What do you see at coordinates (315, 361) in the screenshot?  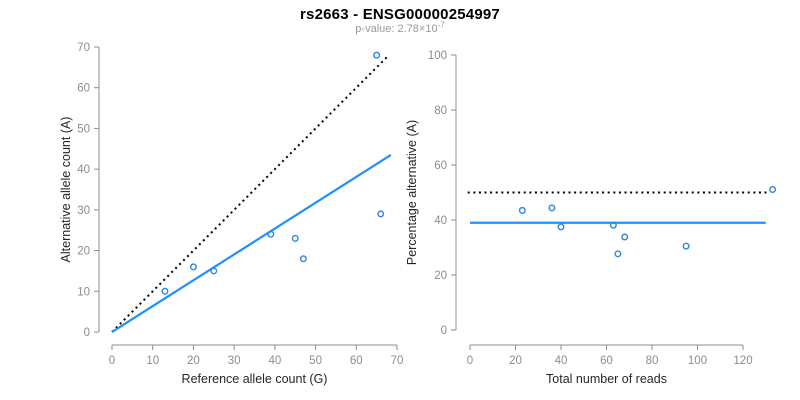 I see `x-tick-label: 50` at bounding box center [315, 361].